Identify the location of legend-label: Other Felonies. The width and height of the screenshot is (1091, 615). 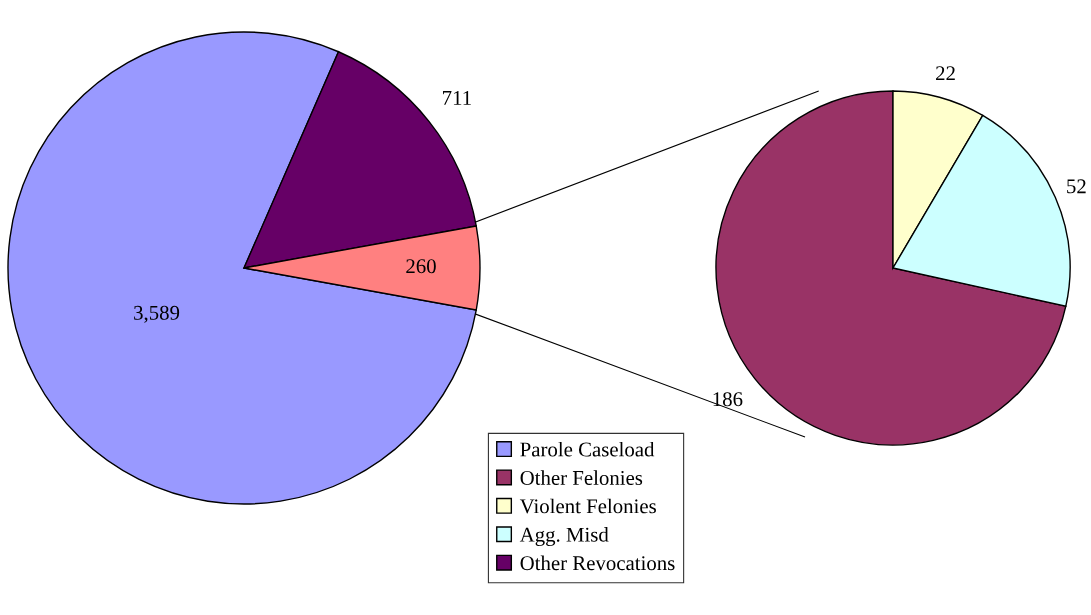
(581, 477).